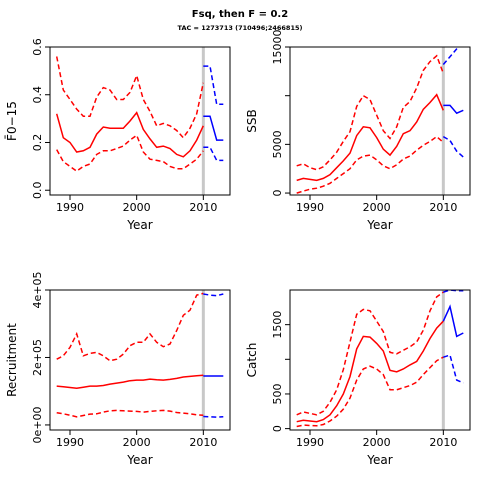 This screenshot has height=480, width=480. What do you see at coordinates (252, 360) in the screenshot?
I see `y-axis-label: Catch` at bounding box center [252, 360].